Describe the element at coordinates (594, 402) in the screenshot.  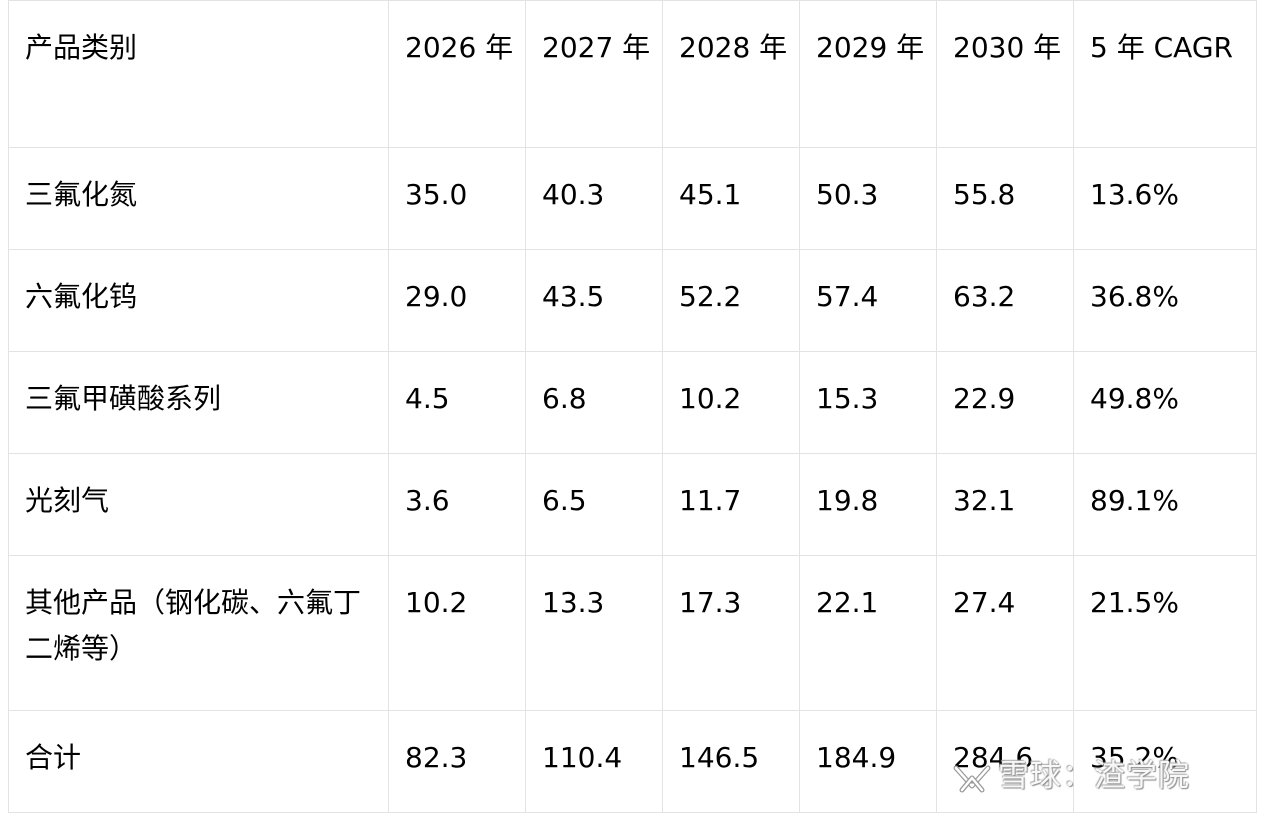
I see `row-value-cell: 6.8` at that location.